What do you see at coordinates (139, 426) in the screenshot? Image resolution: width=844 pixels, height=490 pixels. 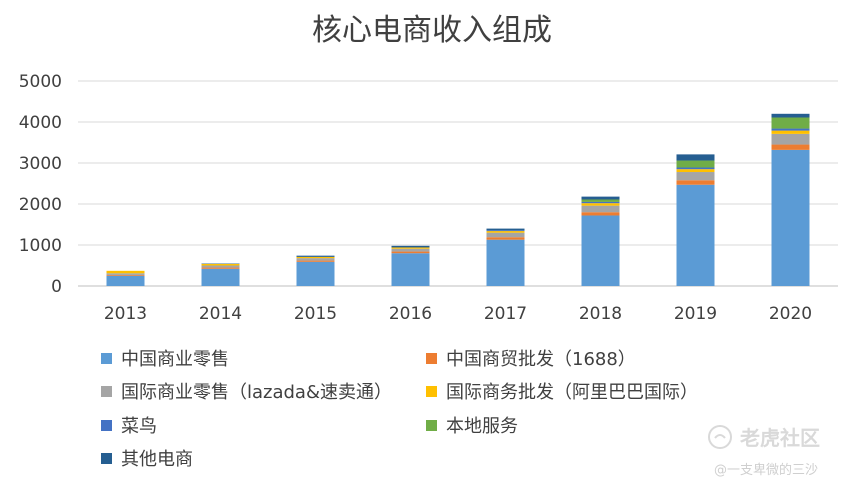 I see `legend-label: 菜鸟` at bounding box center [139, 426].